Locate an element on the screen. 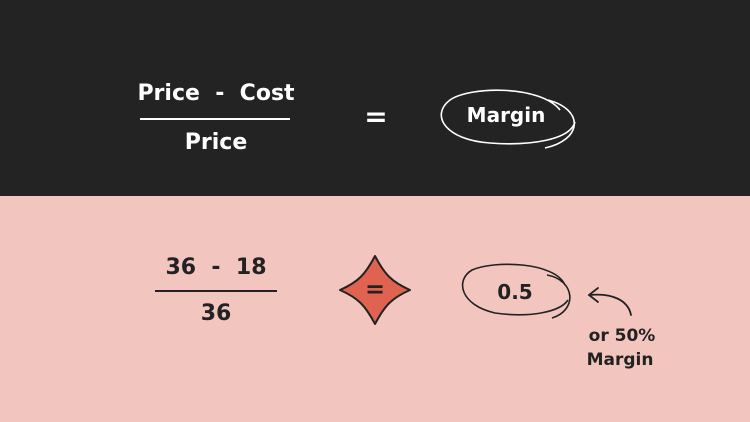 The width and height of the screenshot is (750, 422). note-line-1: or 50% is located at coordinates (622, 336).